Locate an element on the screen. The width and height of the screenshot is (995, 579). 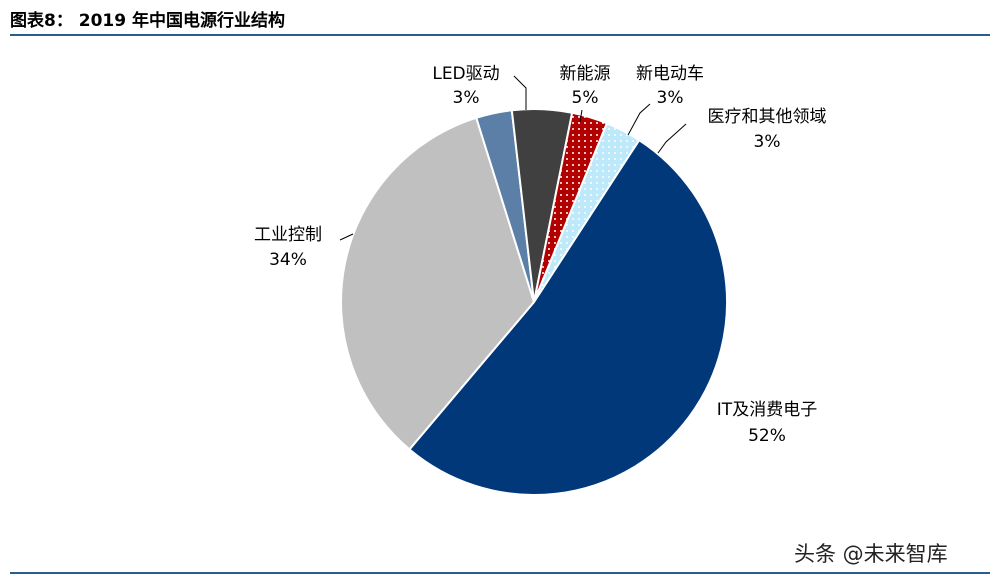
slice-industrial is located at coordinates (438, 283).